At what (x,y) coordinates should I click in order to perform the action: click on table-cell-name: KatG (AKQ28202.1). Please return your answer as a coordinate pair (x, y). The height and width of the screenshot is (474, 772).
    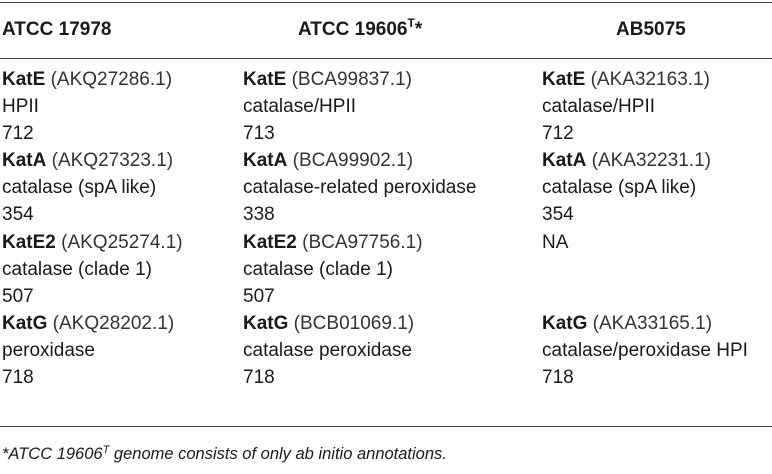
    Looking at the image, I should click on (88, 323).